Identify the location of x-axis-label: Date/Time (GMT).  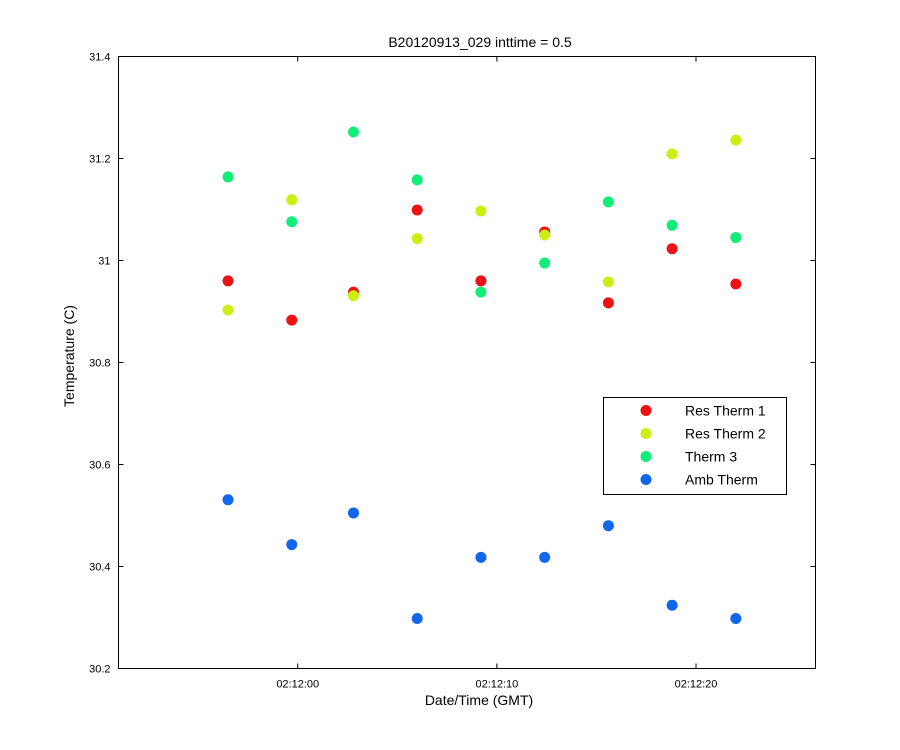
(479, 700).